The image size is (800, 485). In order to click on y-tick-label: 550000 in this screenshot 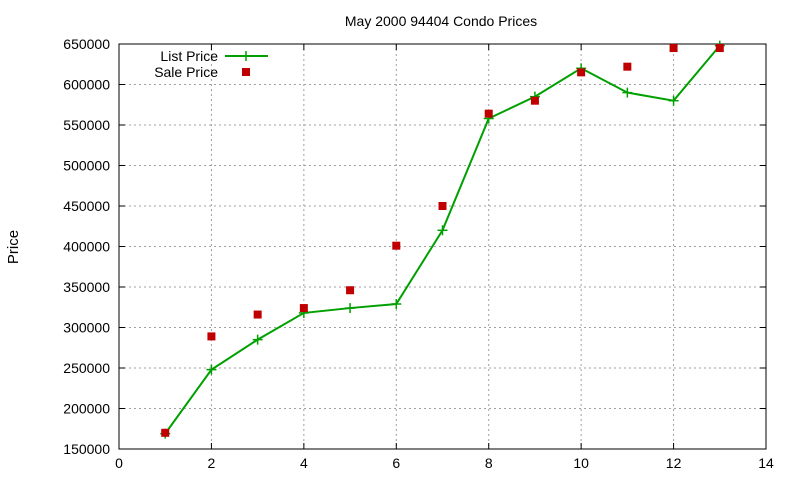, I will do `click(86, 125)`.